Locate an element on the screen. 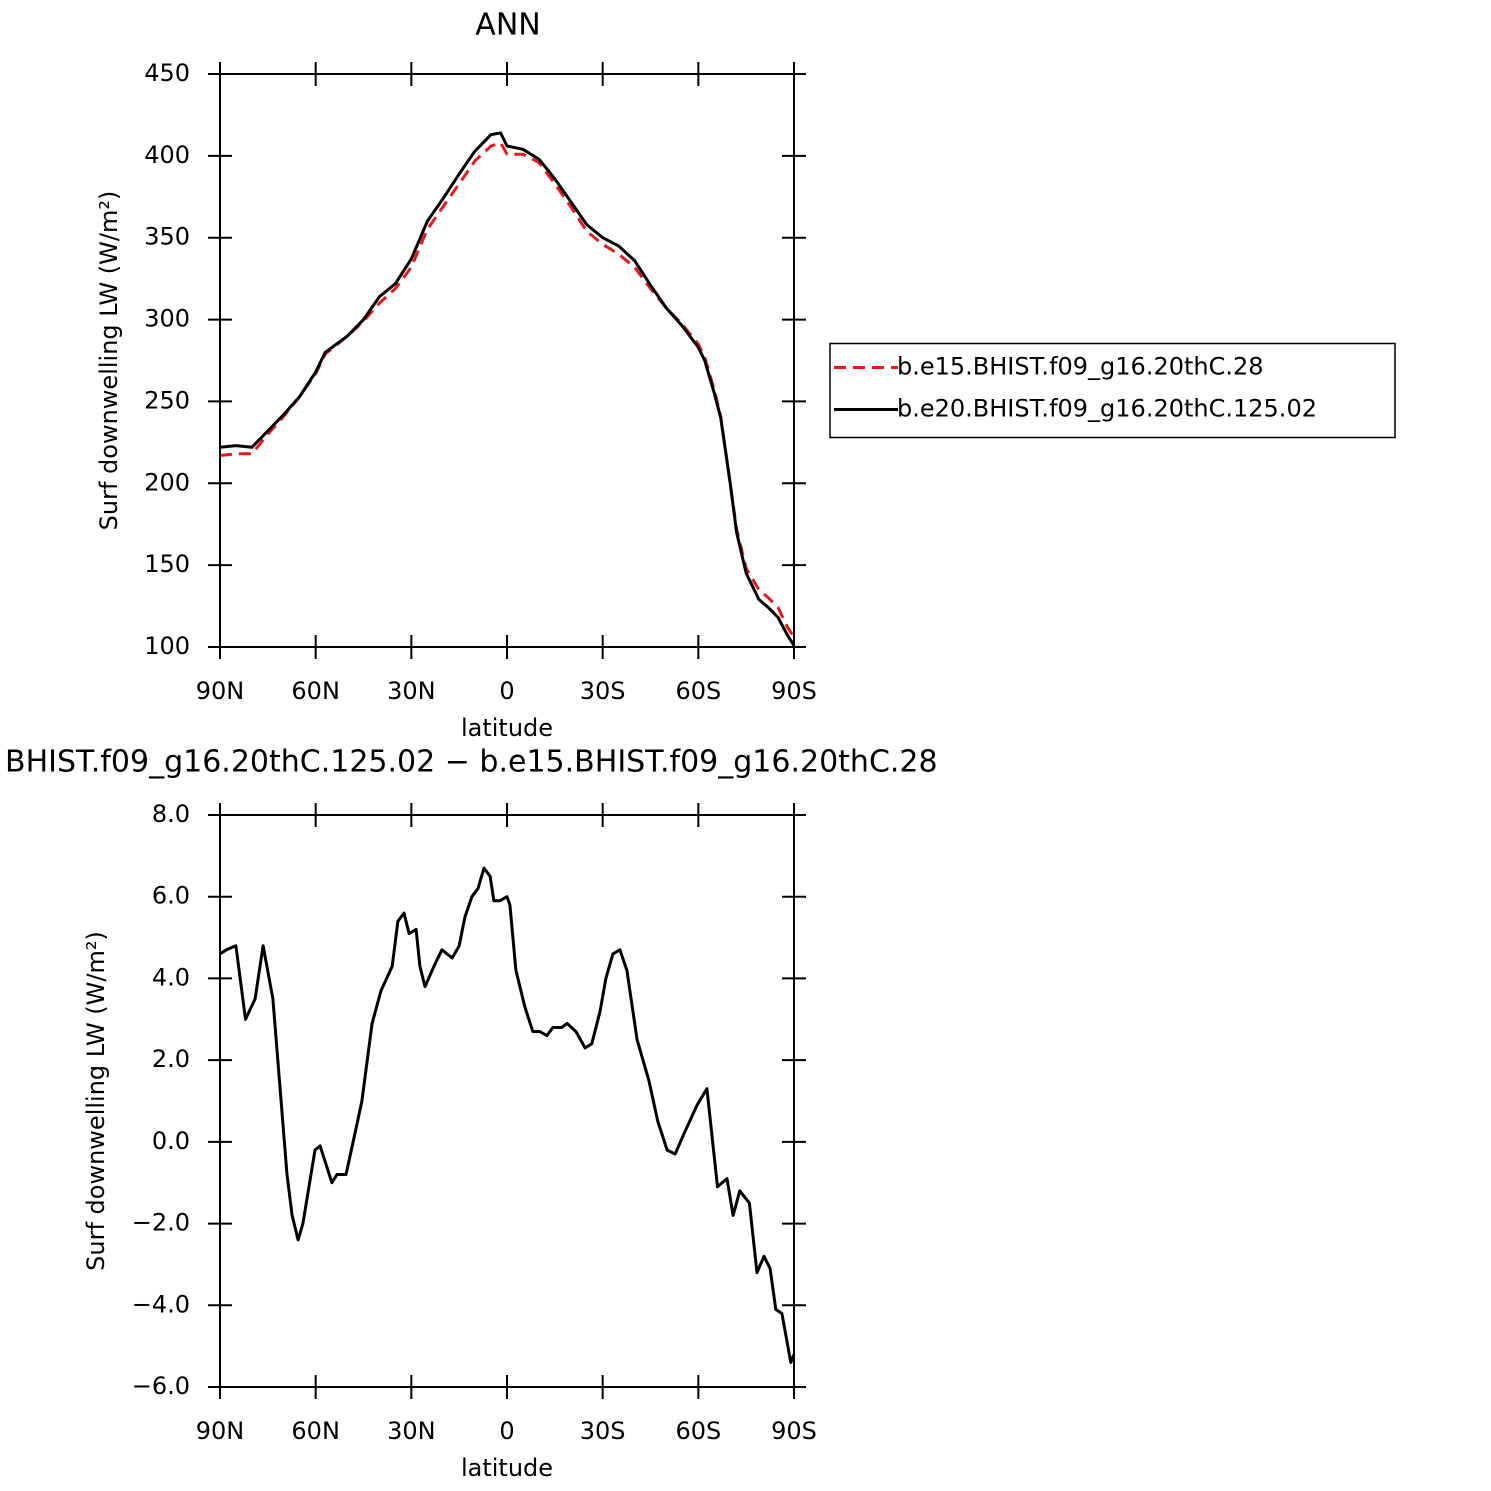 Image resolution: width=1491 pixels, height=1491 pixels. chart-title: ANN is located at coordinates (507, 25).